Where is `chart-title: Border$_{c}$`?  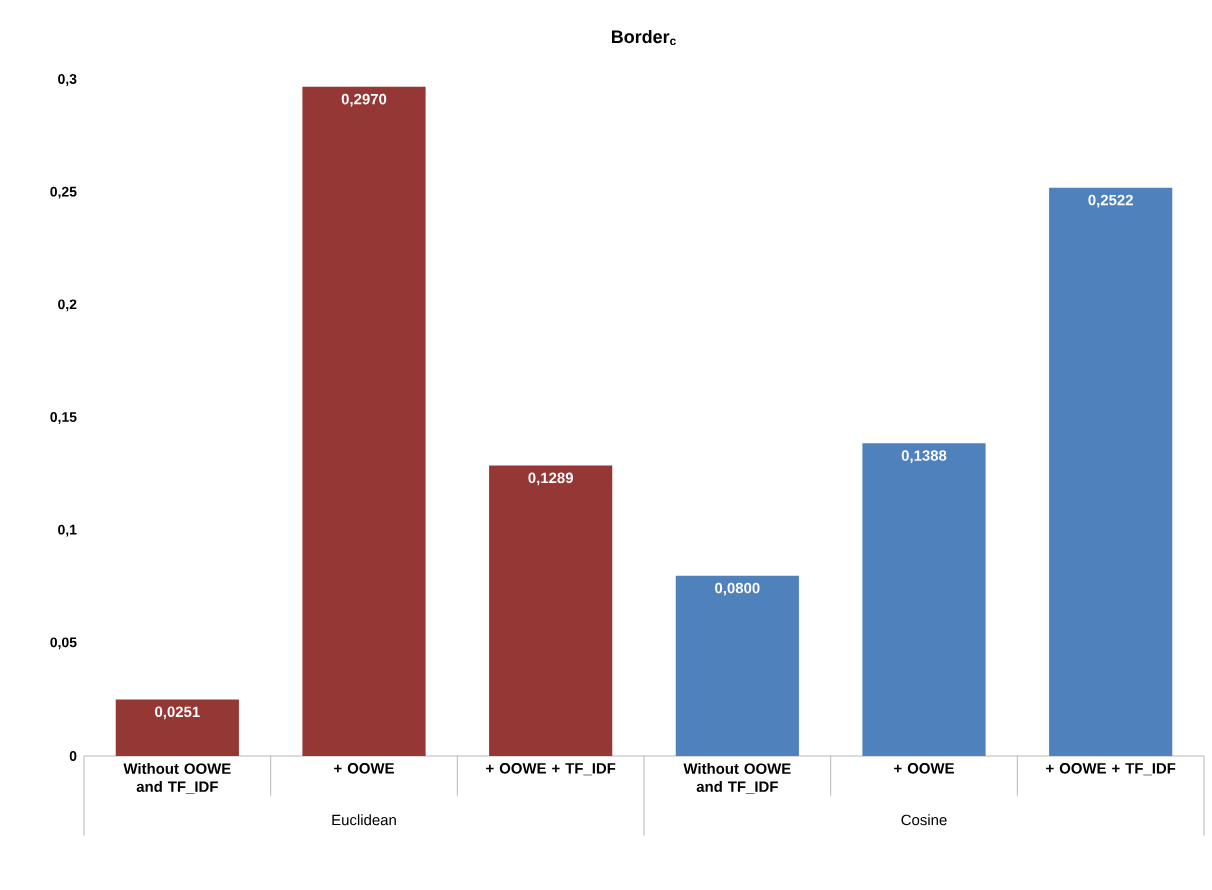 chart-title: Border$_{c}$ is located at coordinates (643, 37).